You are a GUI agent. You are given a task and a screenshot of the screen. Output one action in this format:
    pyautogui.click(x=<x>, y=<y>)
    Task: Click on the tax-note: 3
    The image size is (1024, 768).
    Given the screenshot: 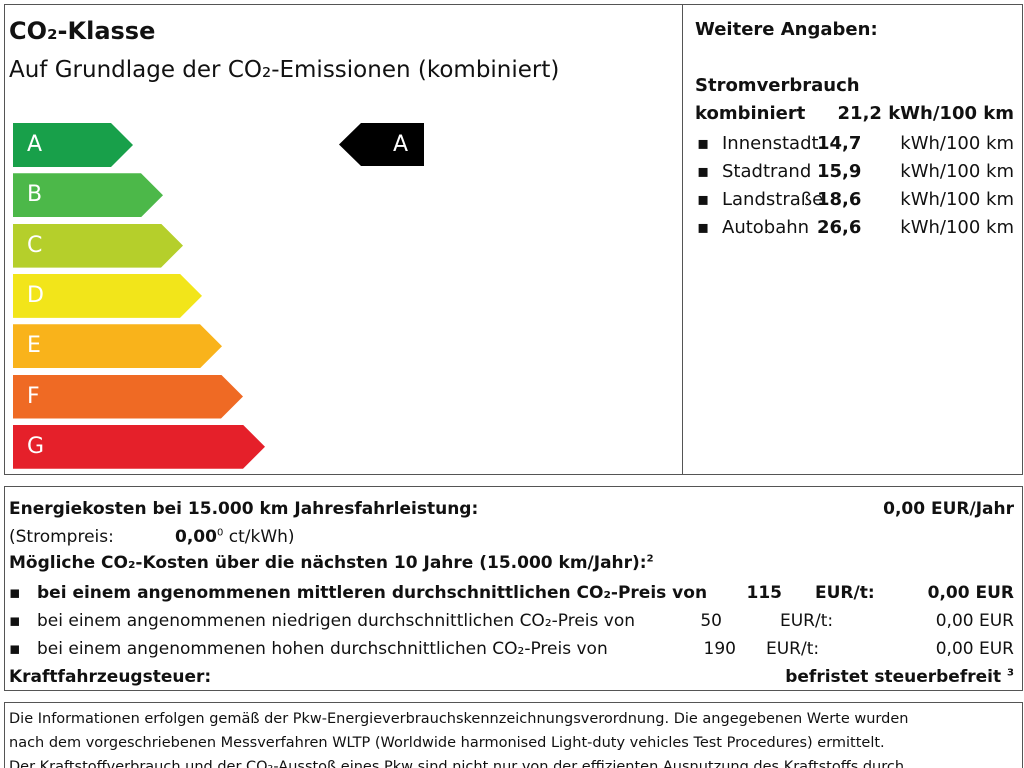 What is the action you would take?
    pyautogui.click(x=1010, y=673)
    